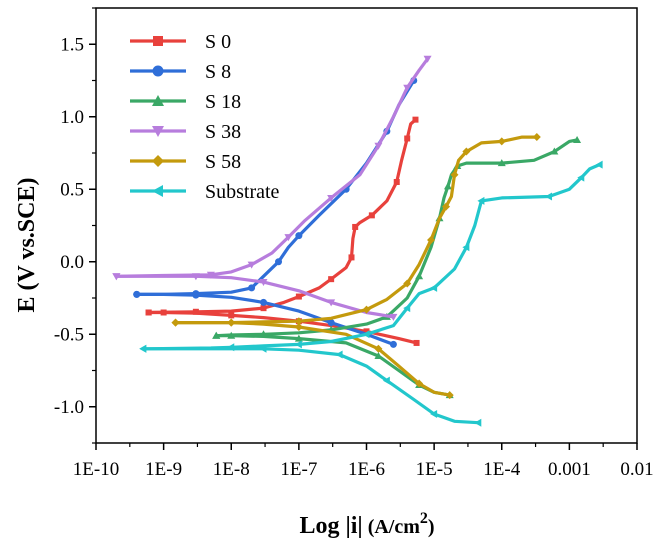 Image resolution: width=656 pixels, height=541 pixels. Describe the element at coordinates (424, 518) in the screenshot. I see `x-axis-title-superscript: 2` at that location.